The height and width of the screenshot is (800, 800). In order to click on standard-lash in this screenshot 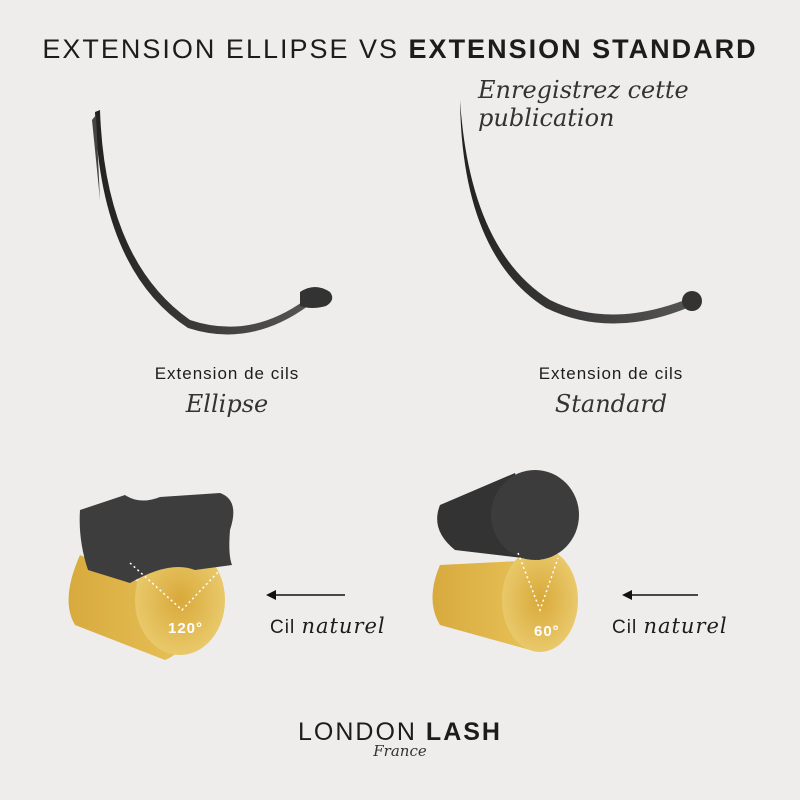, I will do `click(576, 212)`.